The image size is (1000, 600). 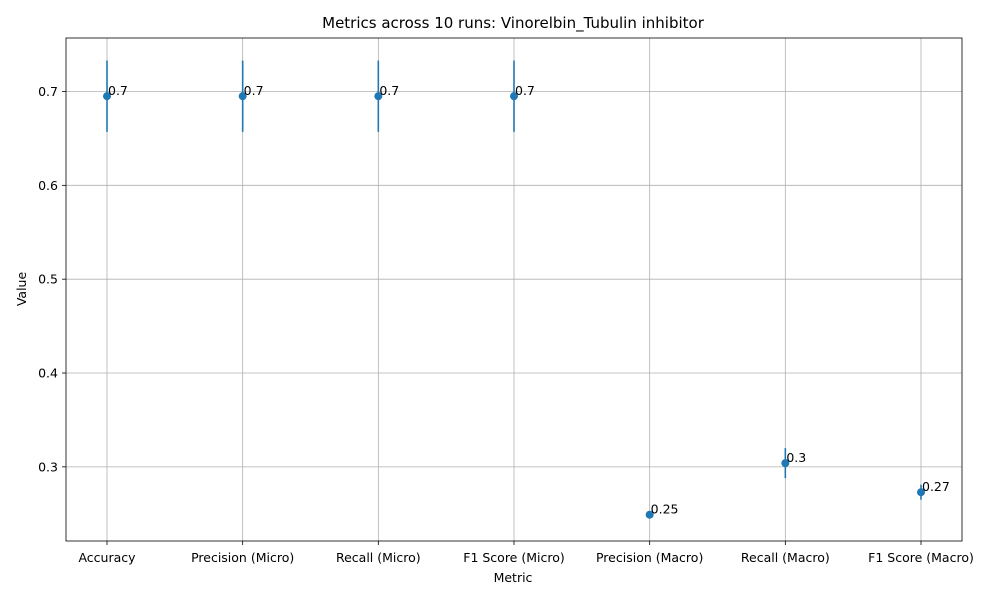 I want to click on y-tick-label: 0.5, so click(x=48, y=279).